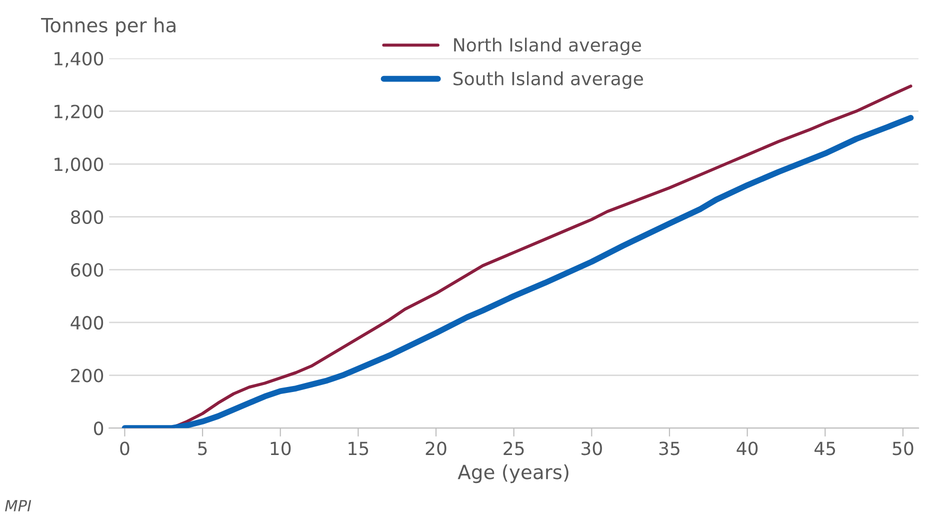  Describe the element at coordinates (79, 112) in the screenshot. I see `y-tick-label: 1,200` at that location.